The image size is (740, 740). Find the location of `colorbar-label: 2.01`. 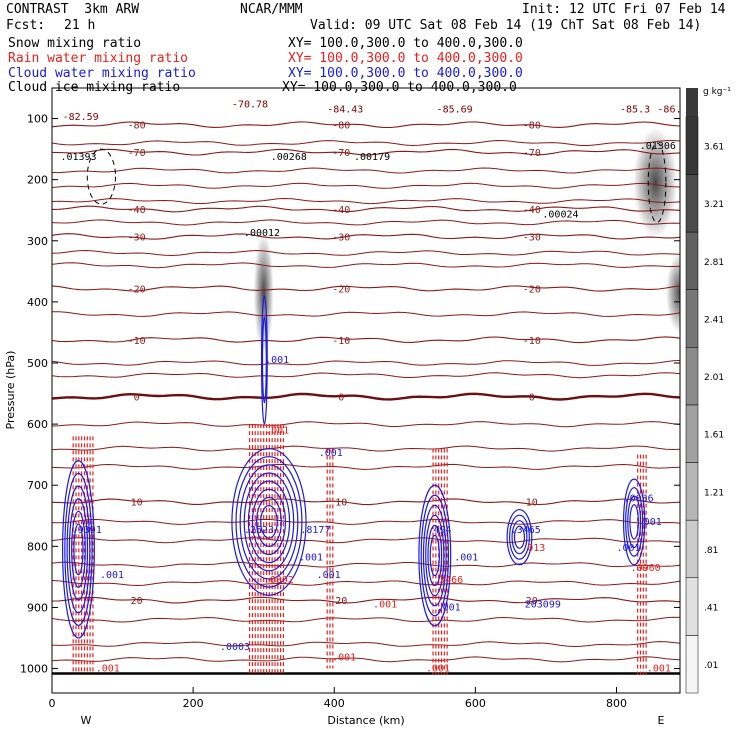

colorbar-label: 2.01 is located at coordinates (714, 378).